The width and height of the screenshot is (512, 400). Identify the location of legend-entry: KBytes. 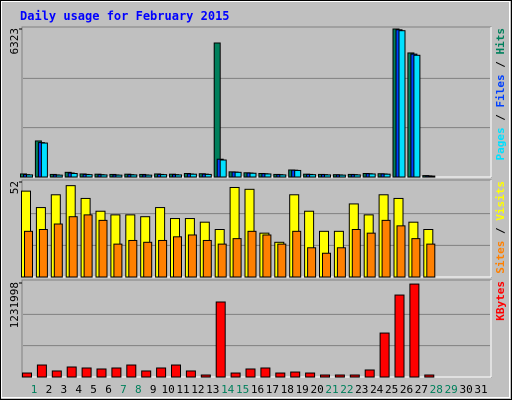
(500, 301).